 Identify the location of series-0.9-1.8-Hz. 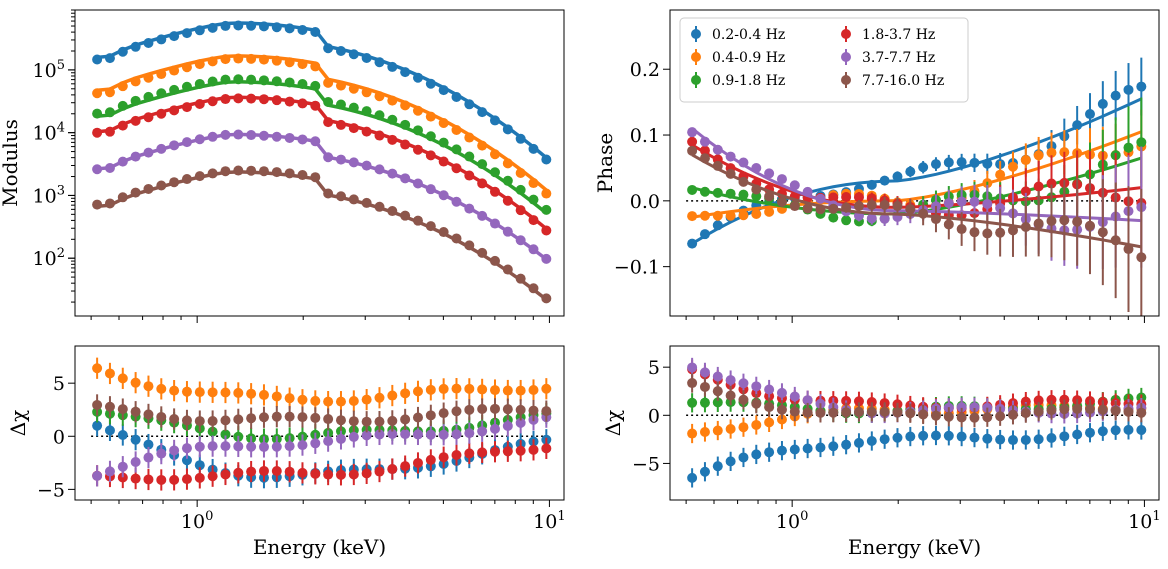
(322, 144).